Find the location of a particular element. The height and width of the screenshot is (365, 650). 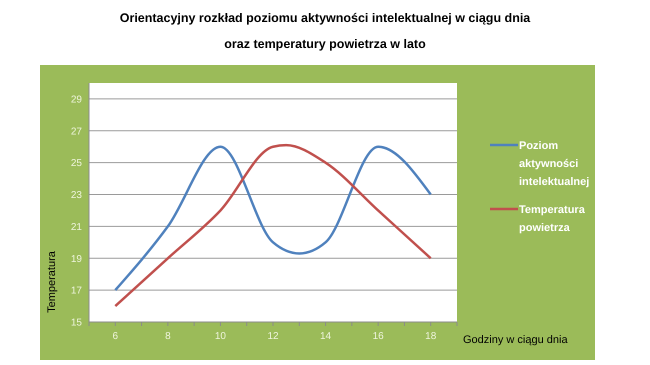

x-tick-label: 6 is located at coordinates (115, 336).